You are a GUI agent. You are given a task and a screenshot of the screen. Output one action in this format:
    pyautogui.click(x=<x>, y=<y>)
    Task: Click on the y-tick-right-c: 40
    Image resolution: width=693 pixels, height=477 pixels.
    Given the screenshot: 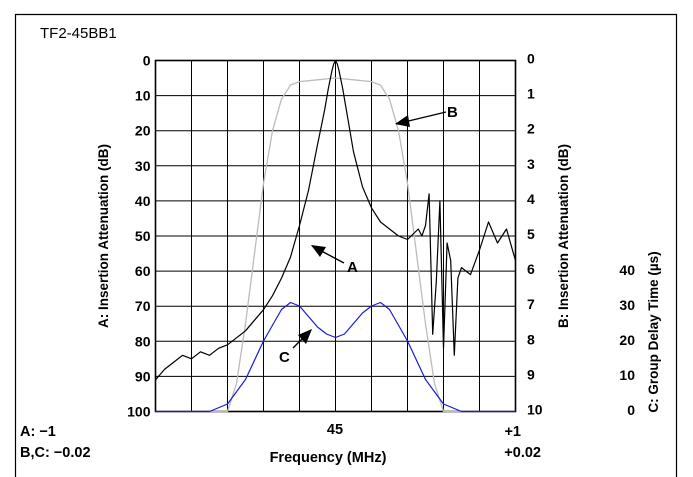 What is the action you would take?
    pyautogui.click(x=627, y=270)
    